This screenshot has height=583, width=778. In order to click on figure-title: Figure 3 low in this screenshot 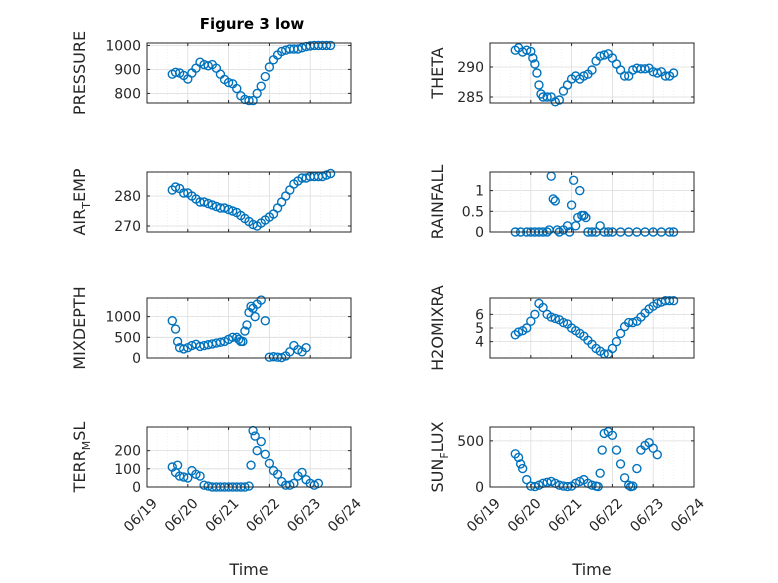, I will do `click(252, 24)`.